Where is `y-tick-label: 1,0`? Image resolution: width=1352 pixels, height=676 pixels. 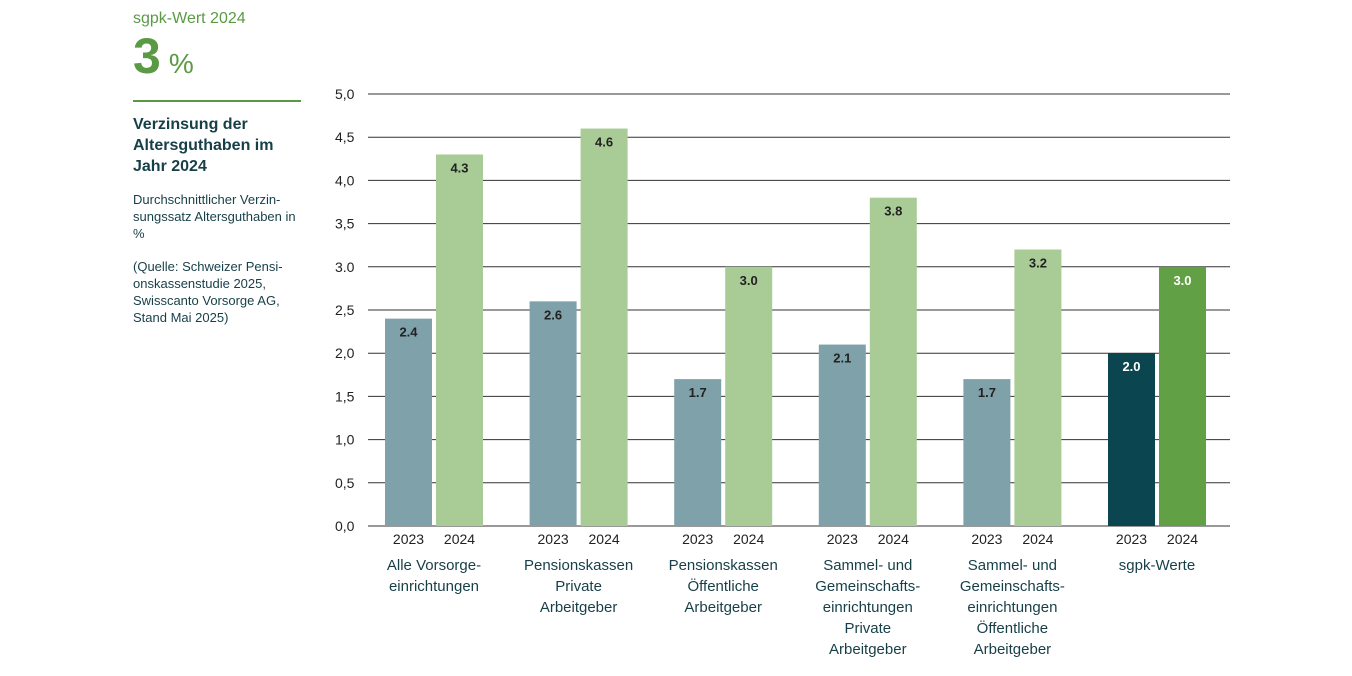
y-tick-label: 1,0 is located at coordinates (345, 440).